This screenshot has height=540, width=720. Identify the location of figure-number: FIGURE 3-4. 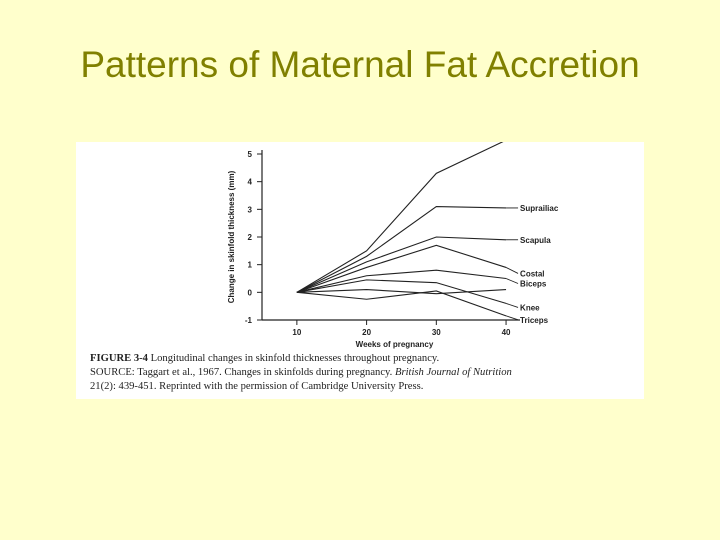
(119, 358).